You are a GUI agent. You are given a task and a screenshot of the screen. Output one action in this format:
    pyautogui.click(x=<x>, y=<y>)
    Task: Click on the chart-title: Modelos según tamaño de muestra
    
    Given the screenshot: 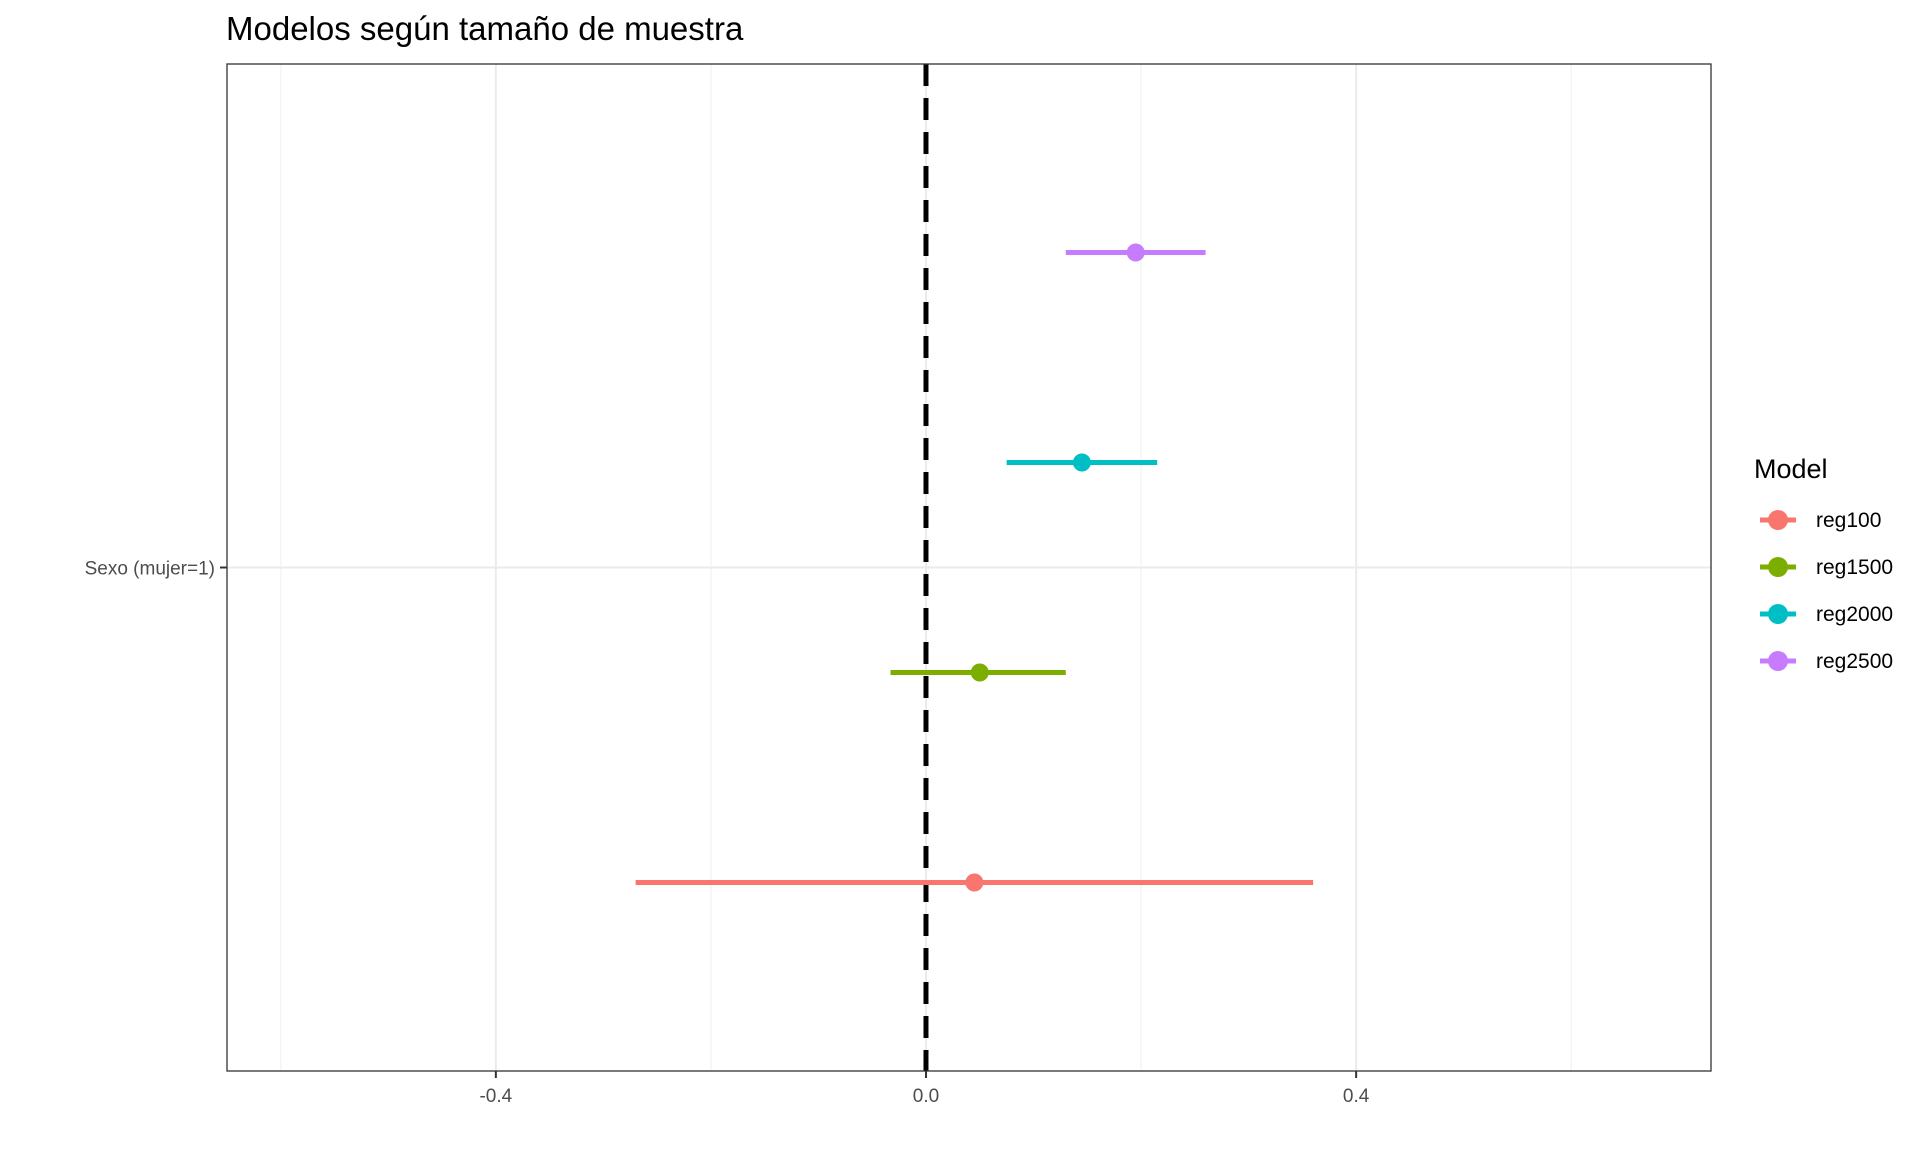 What is the action you would take?
    pyautogui.click(x=485, y=28)
    